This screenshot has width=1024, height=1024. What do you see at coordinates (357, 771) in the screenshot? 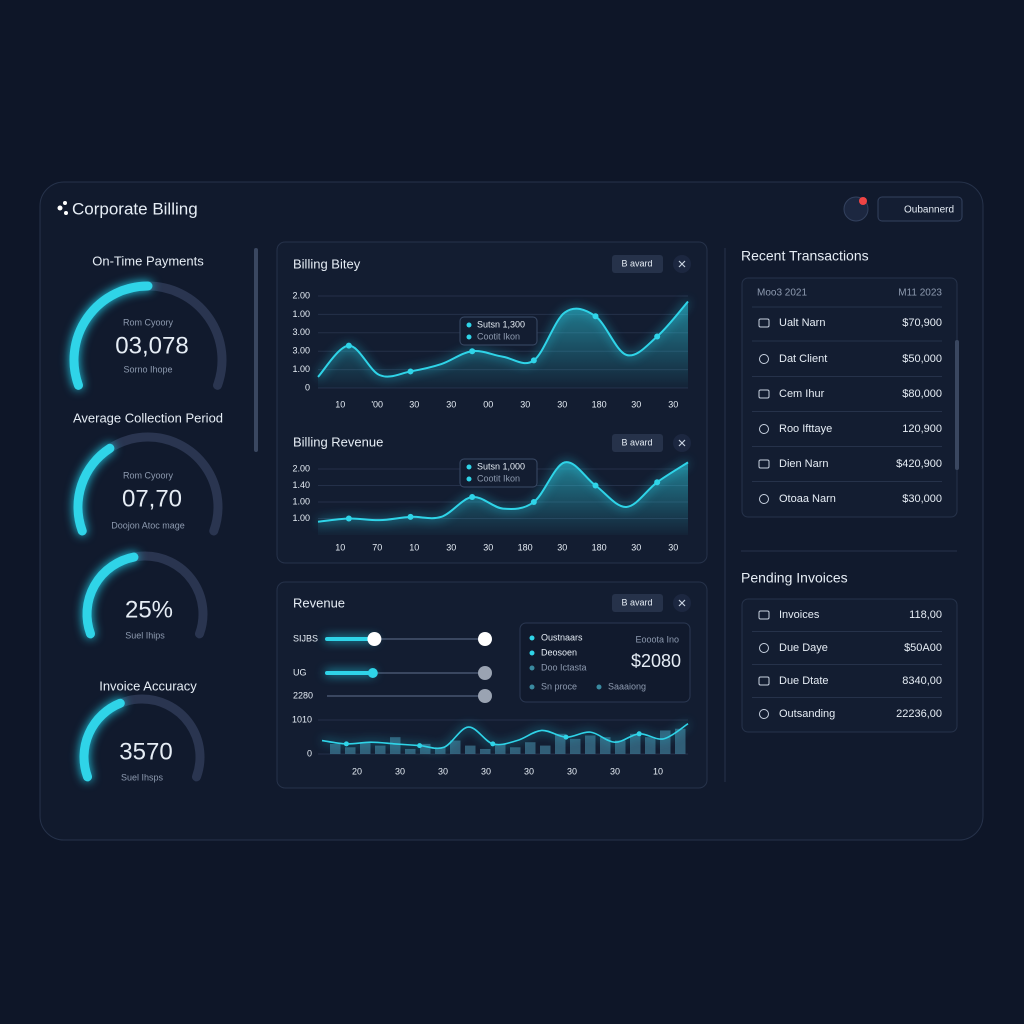
I see `x-tick-label: 20` at bounding box center [357, 771].